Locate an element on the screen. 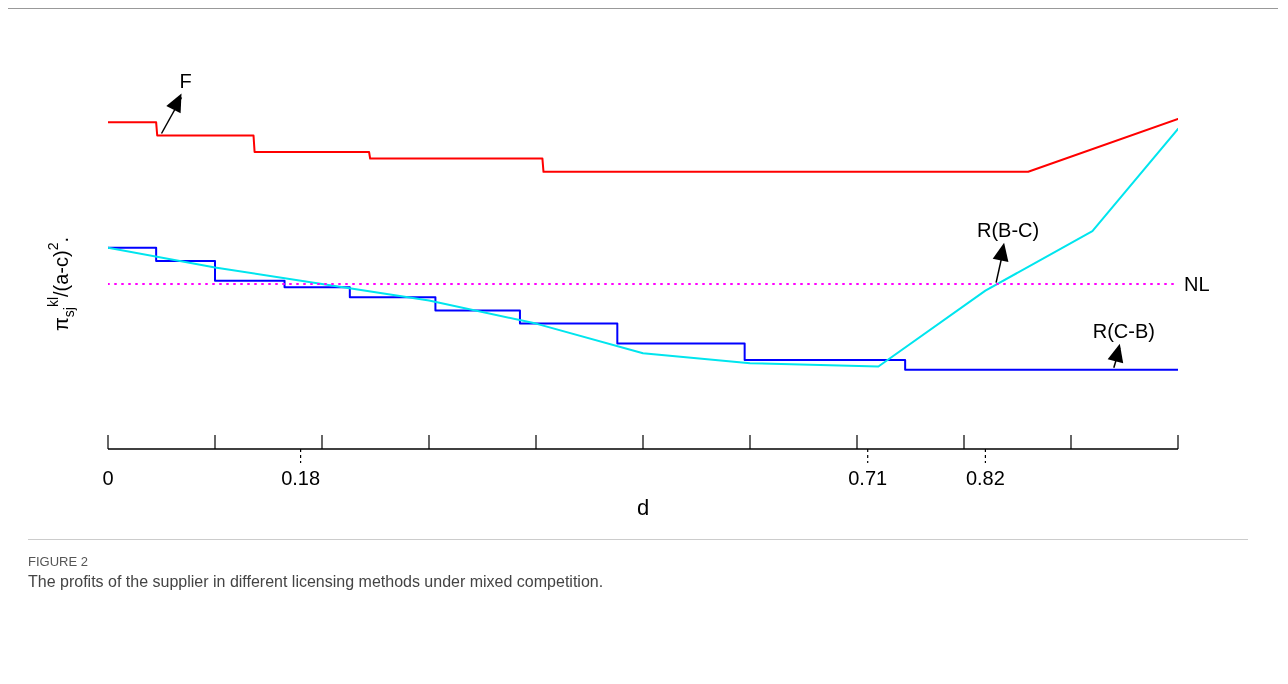 The width and height of the screenshot is (1288, 684). x-tick-label: 0.18 is located at coordinates (301, 478).